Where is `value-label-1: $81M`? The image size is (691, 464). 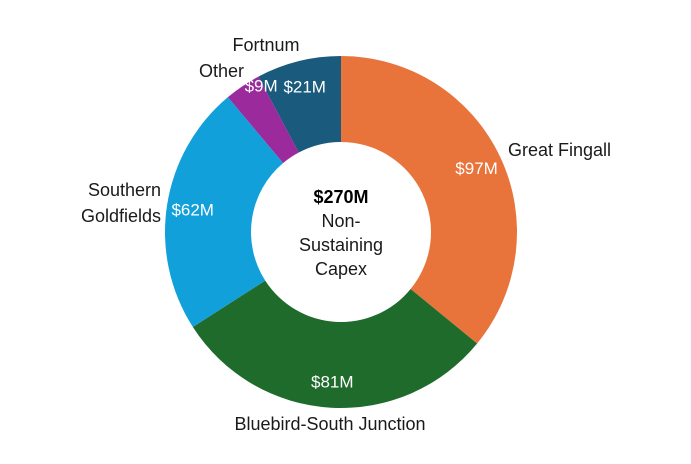
value-label-1: $81M is located at coordinates (332, 382).